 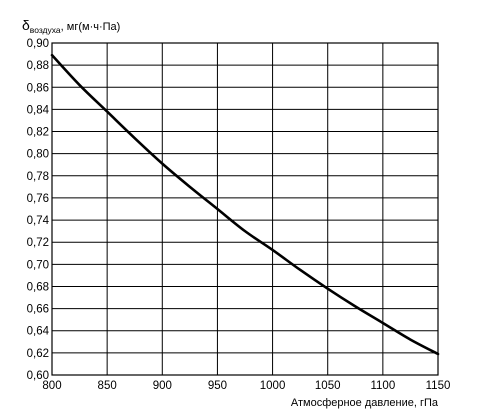 What do you see at coordinates (38, 354) in the screenshot?
I see `y-tick-label: 0,62` at bounding box center [38, 354].